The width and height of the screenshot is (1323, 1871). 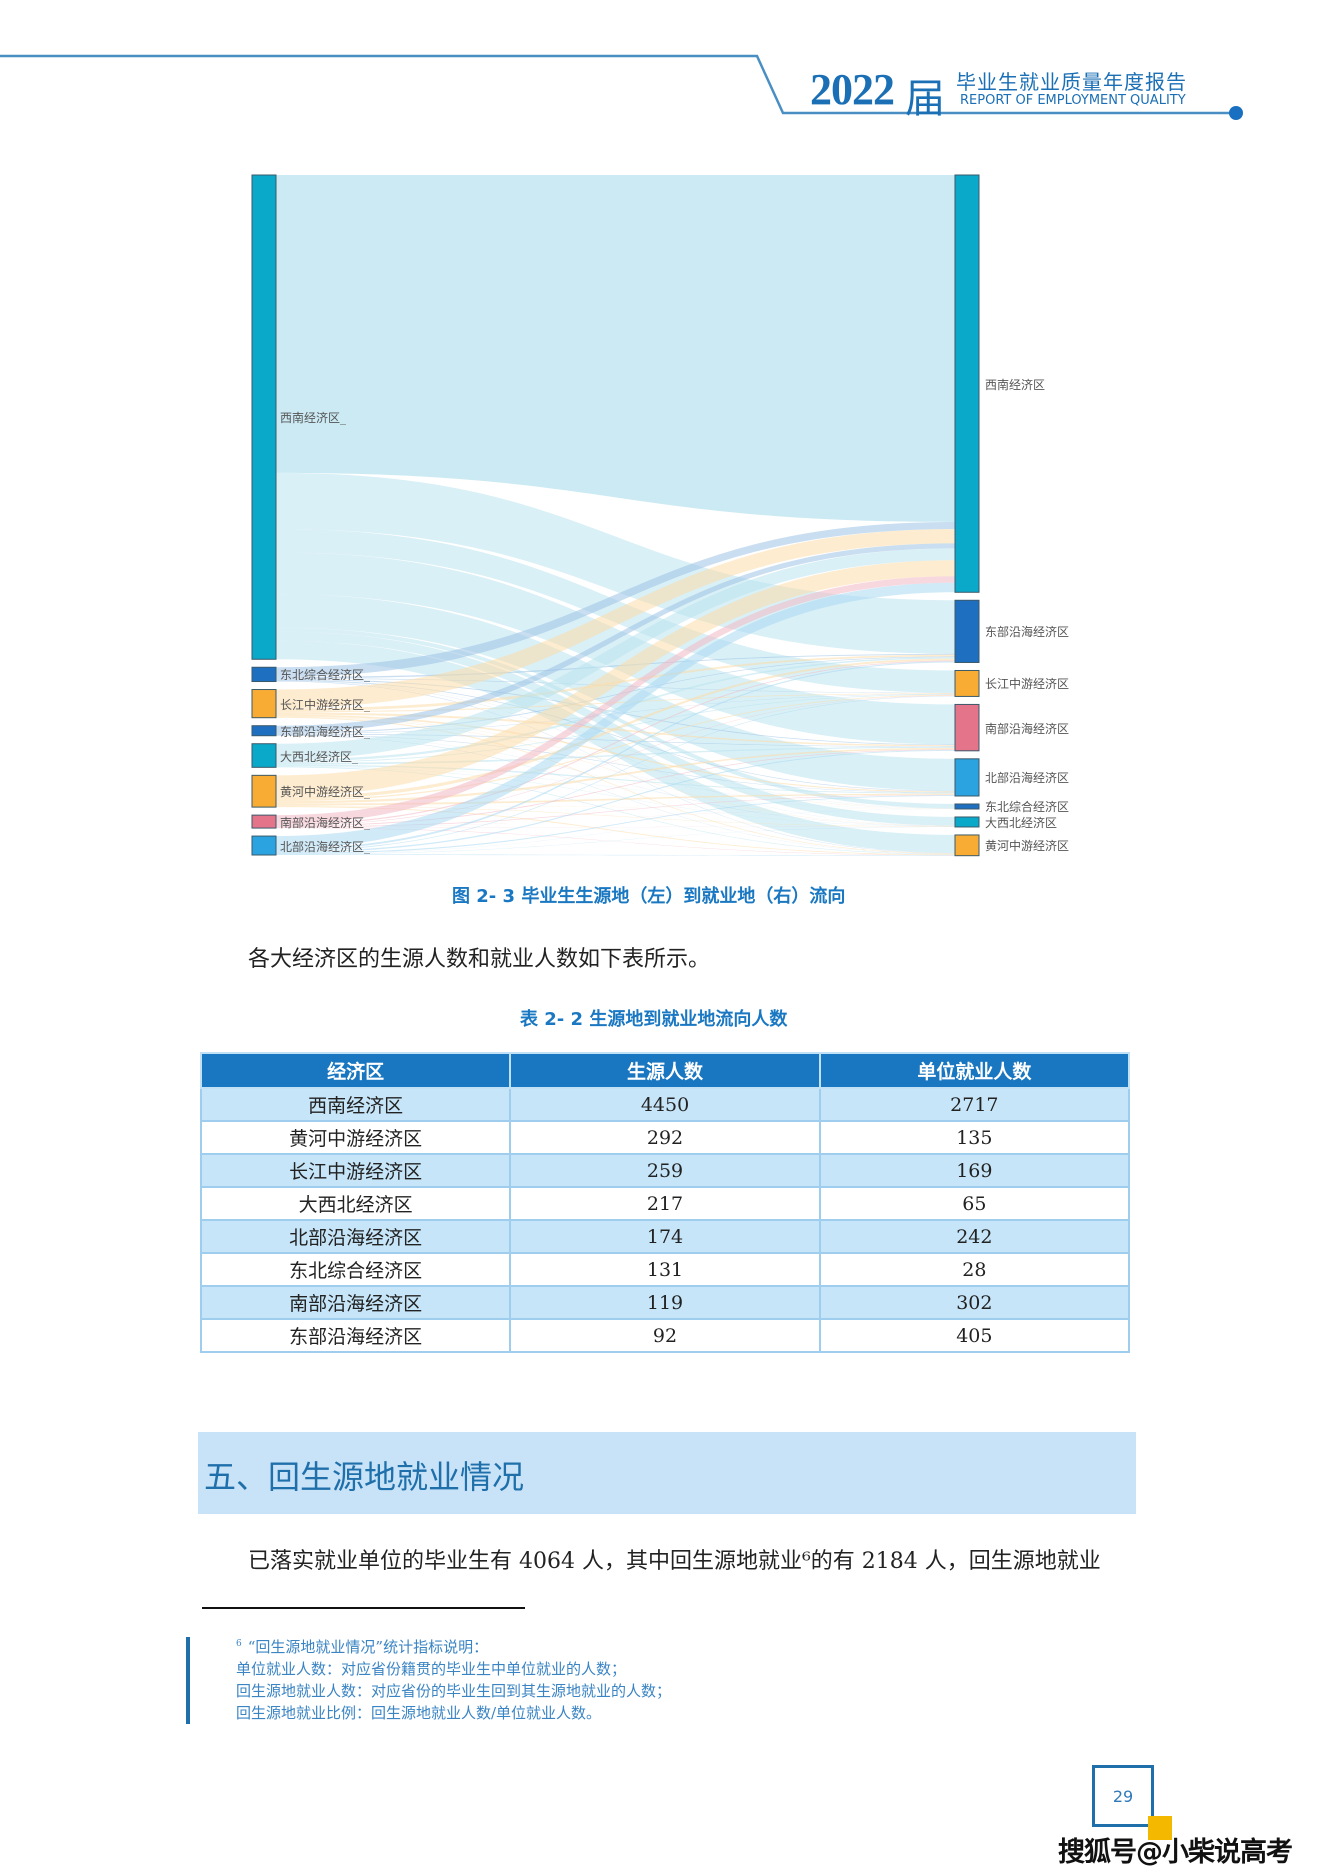 What do you see at coordinates (665, 1070) in the screenshot?
I see `column-header: 生源人数` at bounding box center [665, 1070].